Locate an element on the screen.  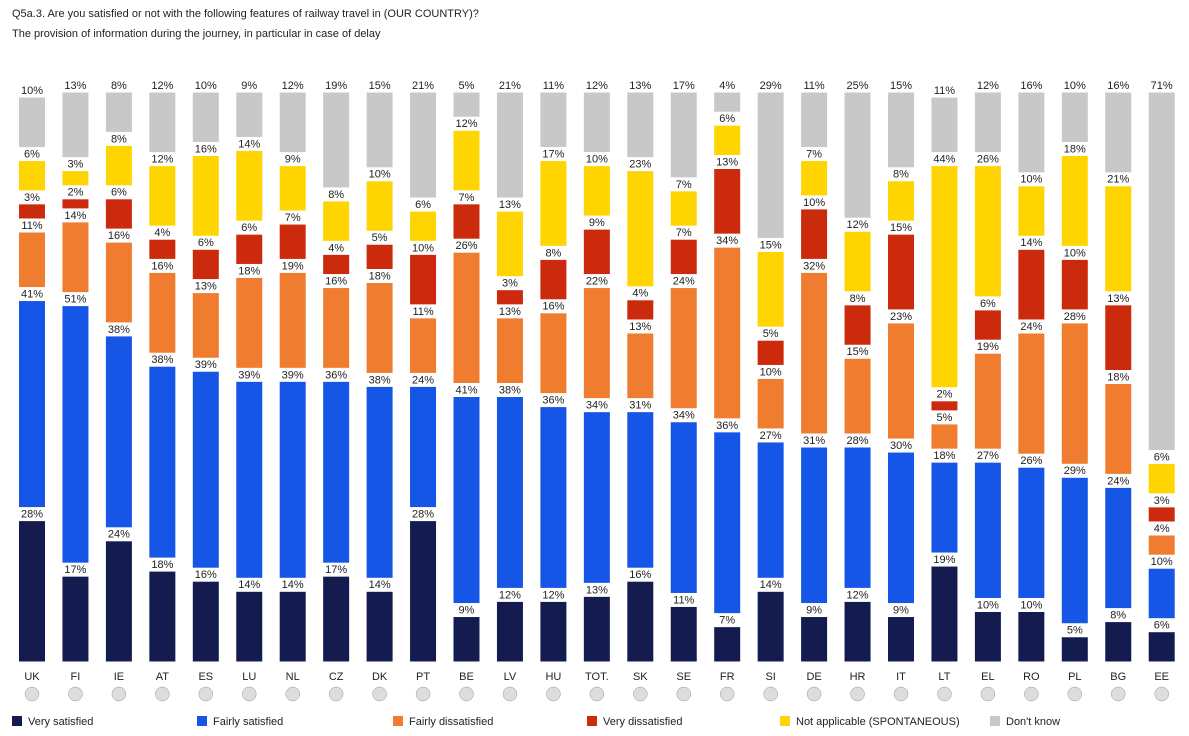
x-tick-label: FR is located at coordinates (727, 677).